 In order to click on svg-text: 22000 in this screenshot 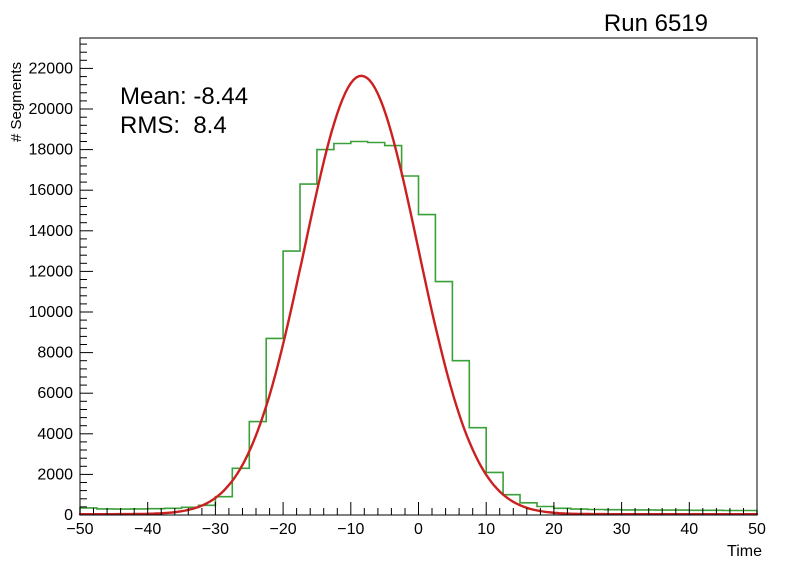, I will do `click(51, 68)`.